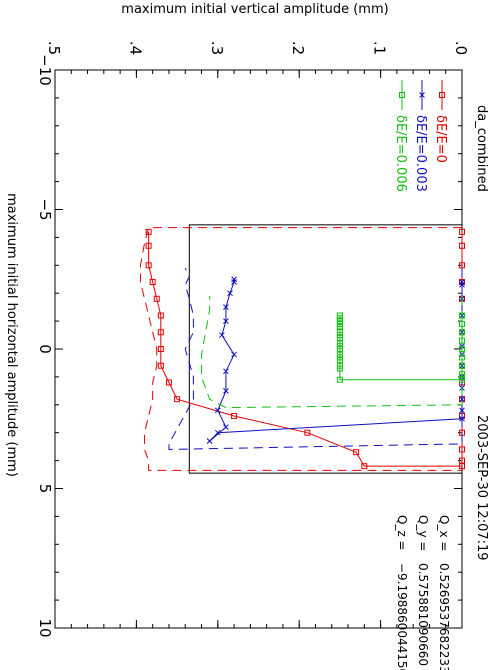 The height and width of the screenshot is (670, 491). Describe the element at coordinates (298, 48) in the screenshot. I see `y-tick-label: .2` at that location.